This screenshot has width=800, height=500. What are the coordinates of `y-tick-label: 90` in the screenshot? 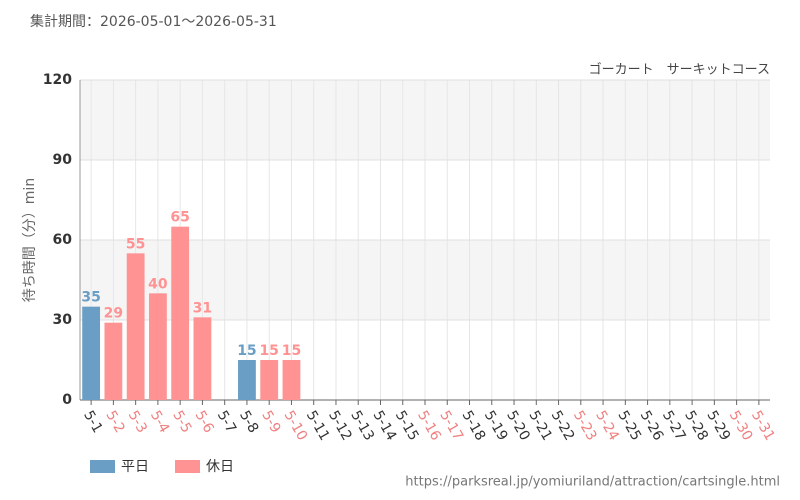 It's located at (63, 160).